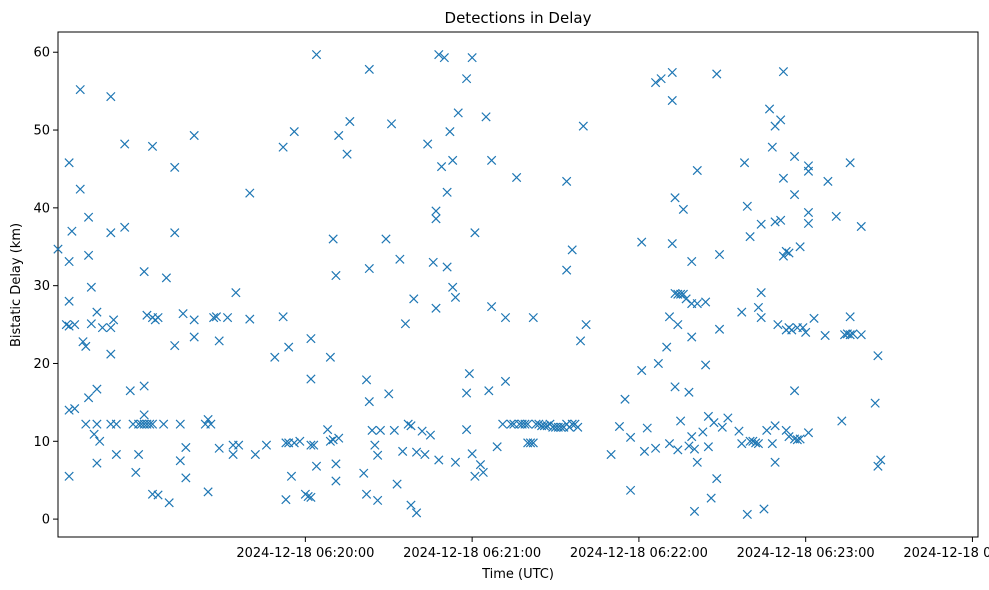 Image resolution: width=989 pixels, height=590 pixels. I want to click on x-tick-label: 2024-12-18 06:24:00, so click(946, 553).